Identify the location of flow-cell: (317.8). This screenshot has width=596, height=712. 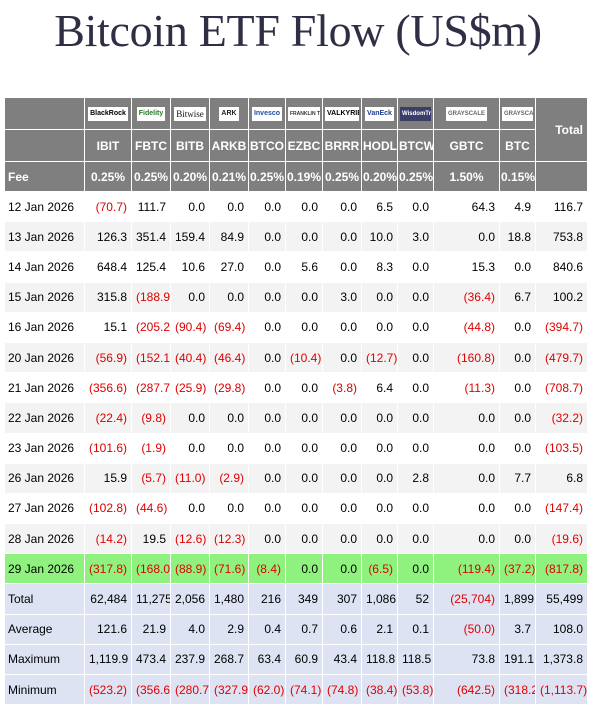
(108, 569).